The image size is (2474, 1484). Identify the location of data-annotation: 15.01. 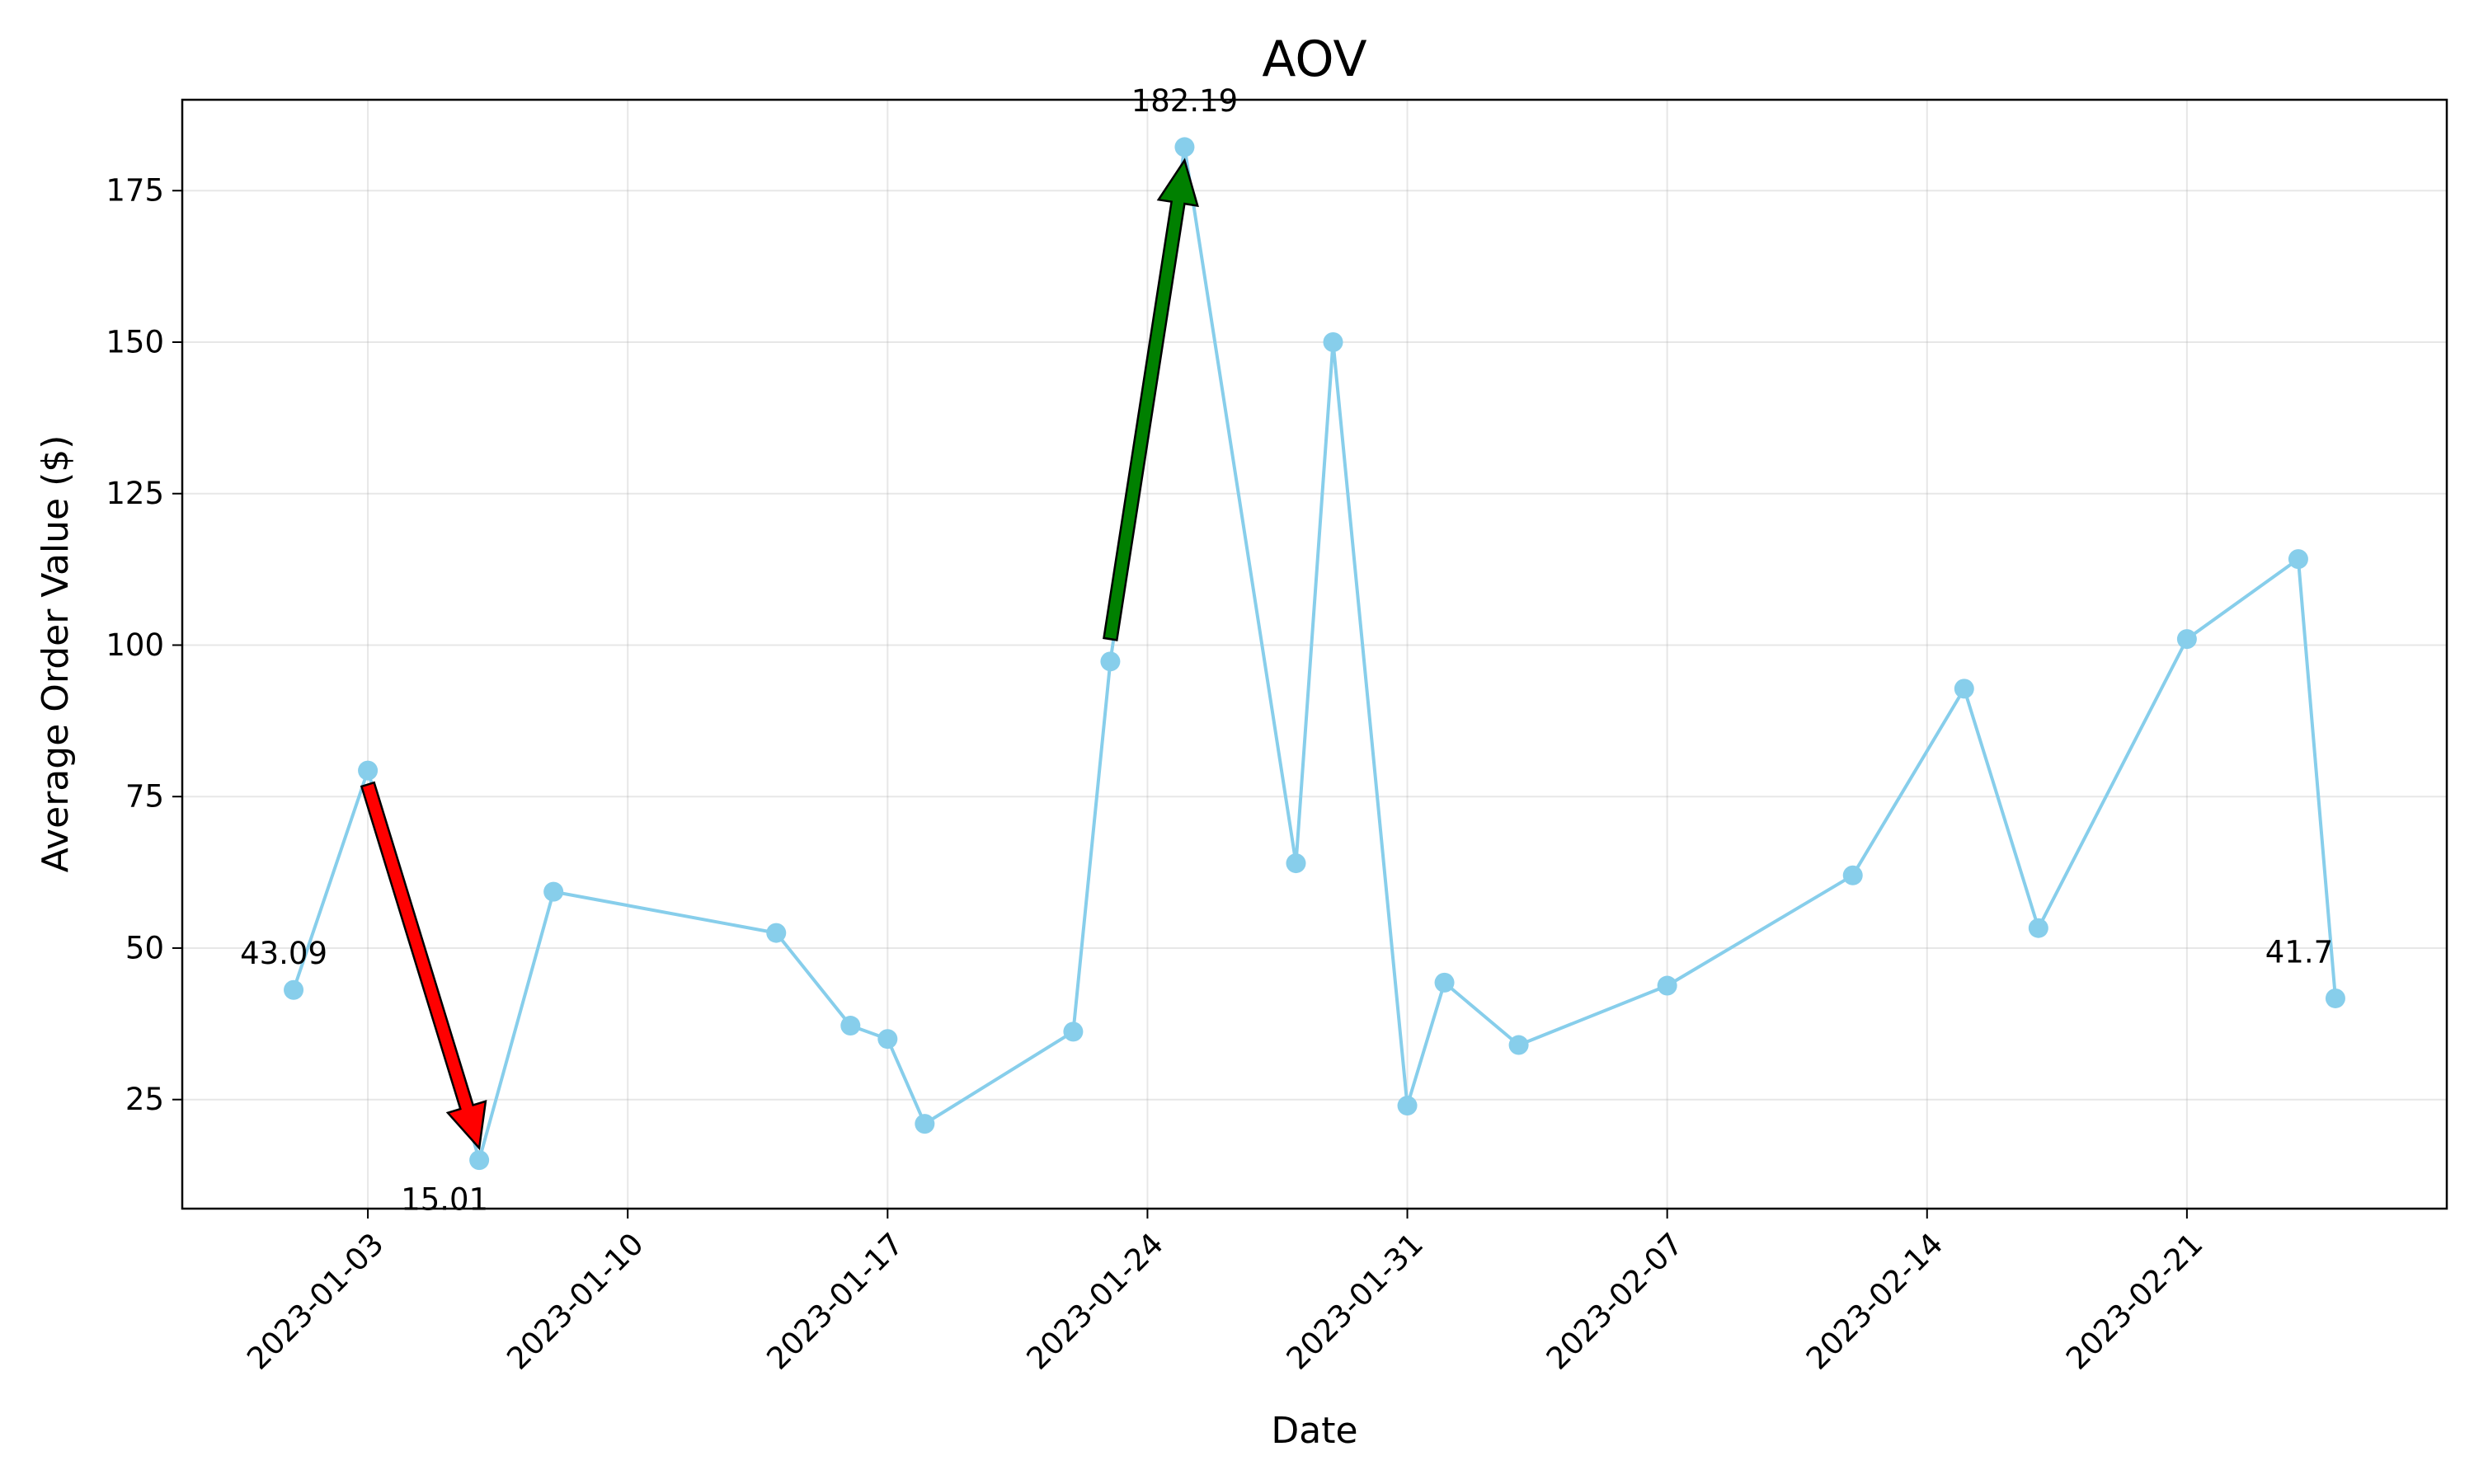
(444, 1200).